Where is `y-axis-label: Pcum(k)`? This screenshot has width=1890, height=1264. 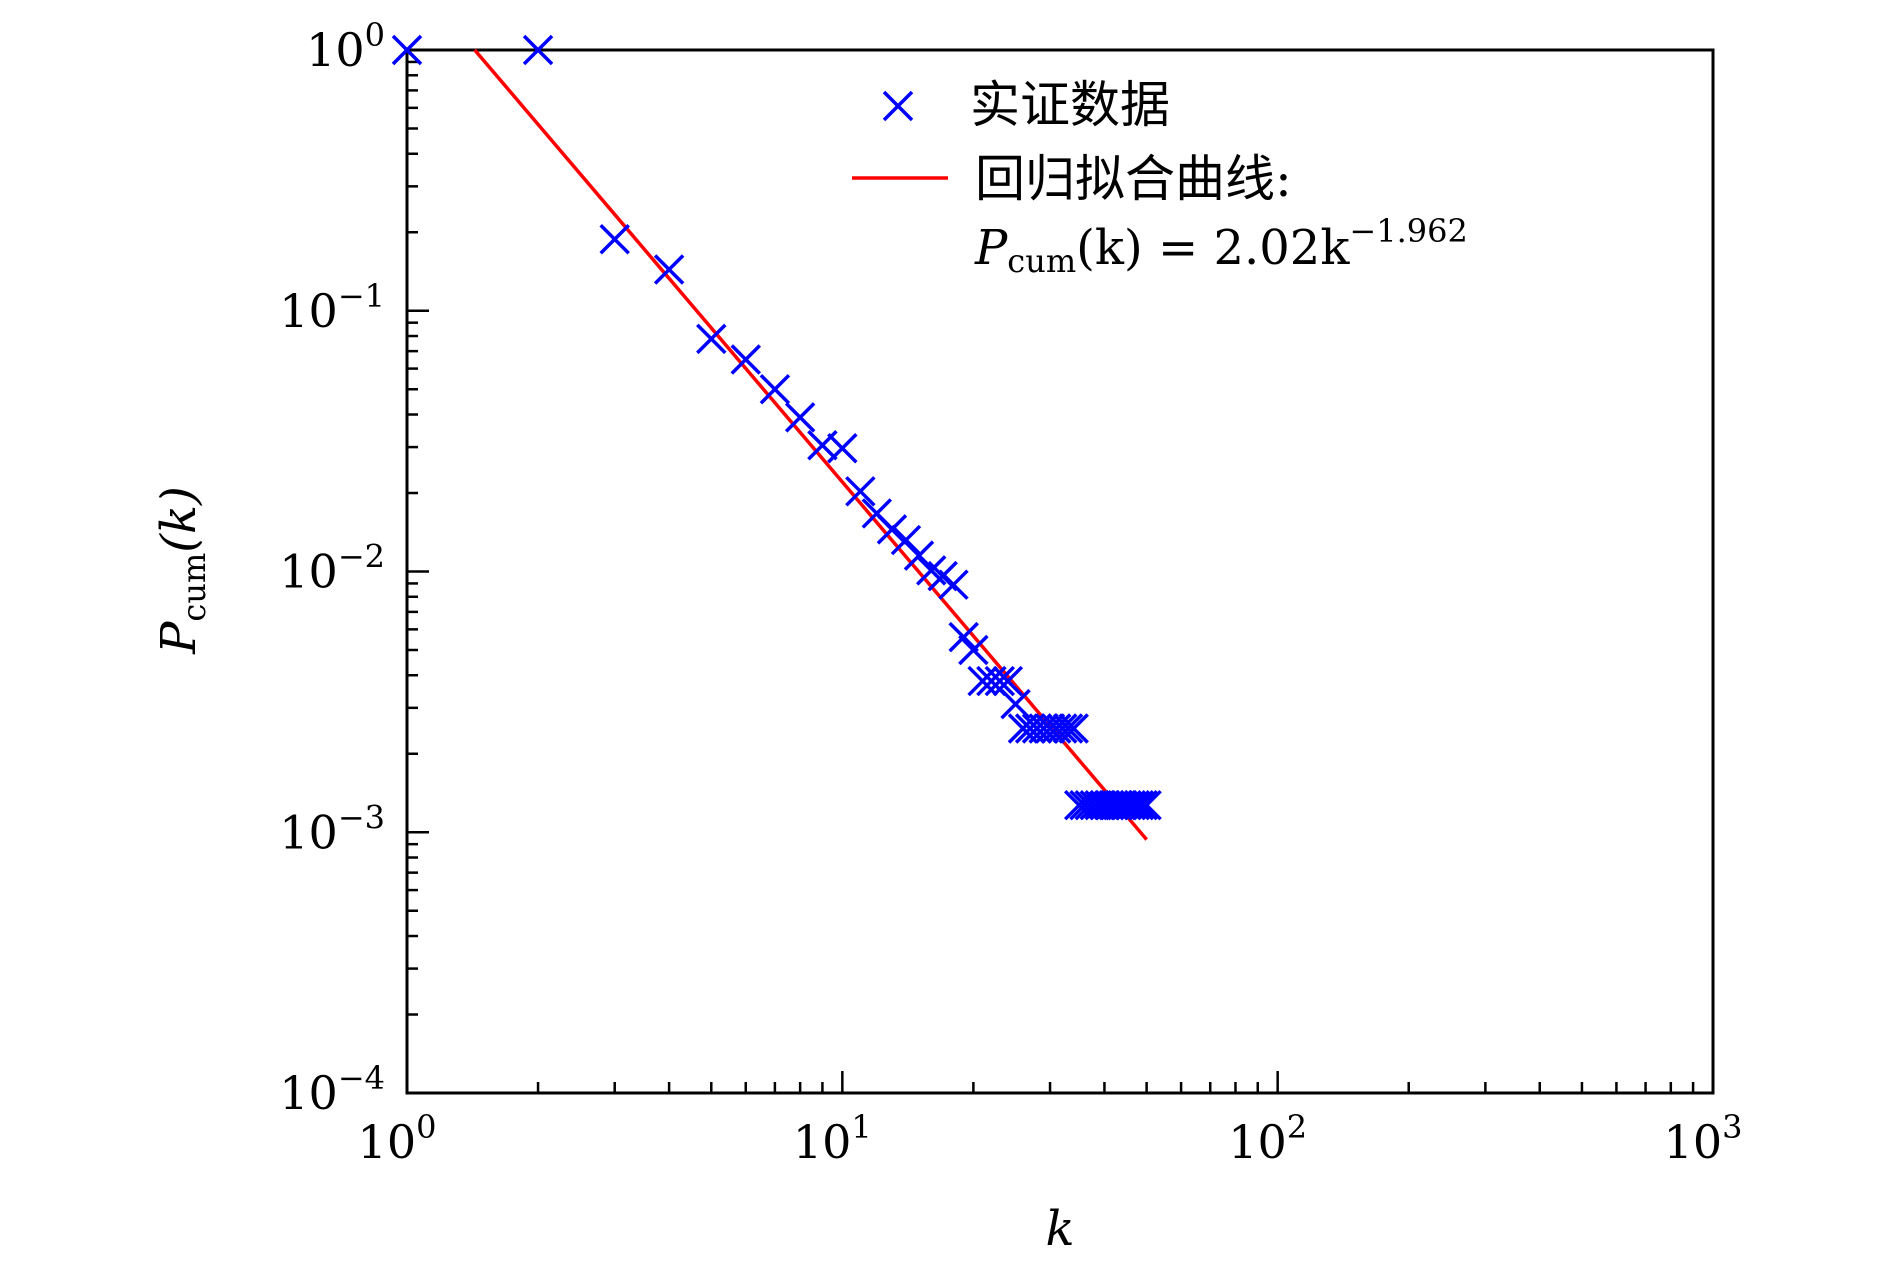 y-axis-label: Pcum(k) is located at coordinates (182, 570).